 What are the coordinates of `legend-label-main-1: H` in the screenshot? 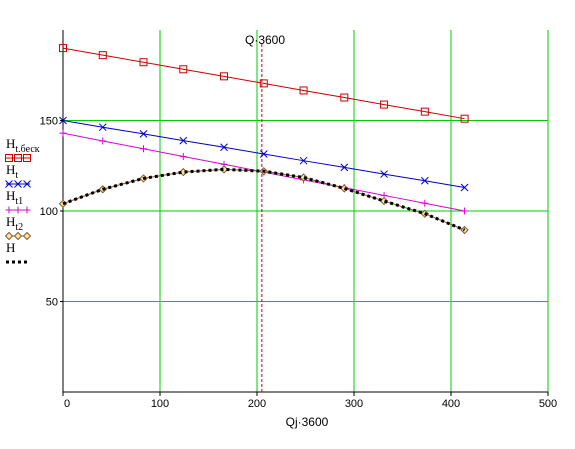 It's located at (10, 169).